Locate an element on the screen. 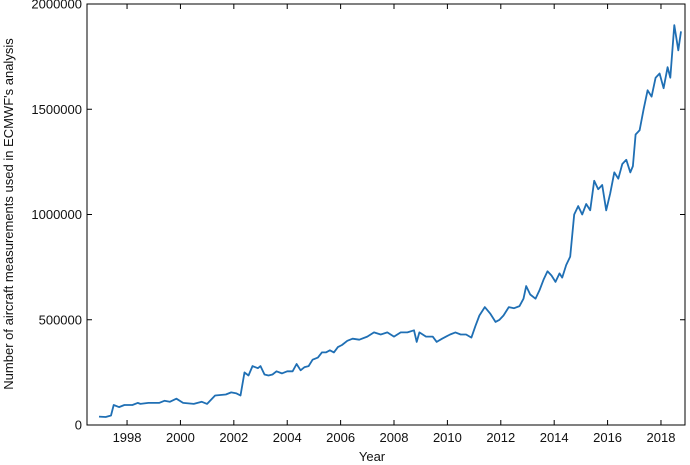 This screenshot has height=465, width=690. x-tick-label: 2016 is located at coordinates (607, 437).